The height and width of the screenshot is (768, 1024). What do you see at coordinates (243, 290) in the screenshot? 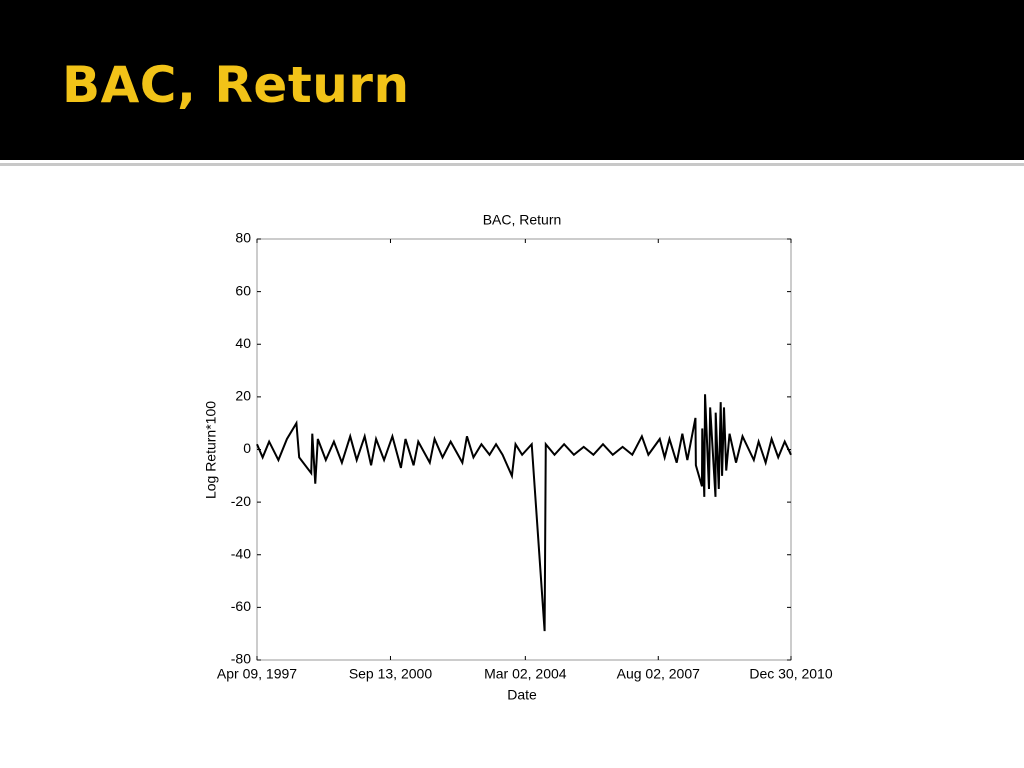
I see `y-tick-label: 60` at bounding box center [243, 290].